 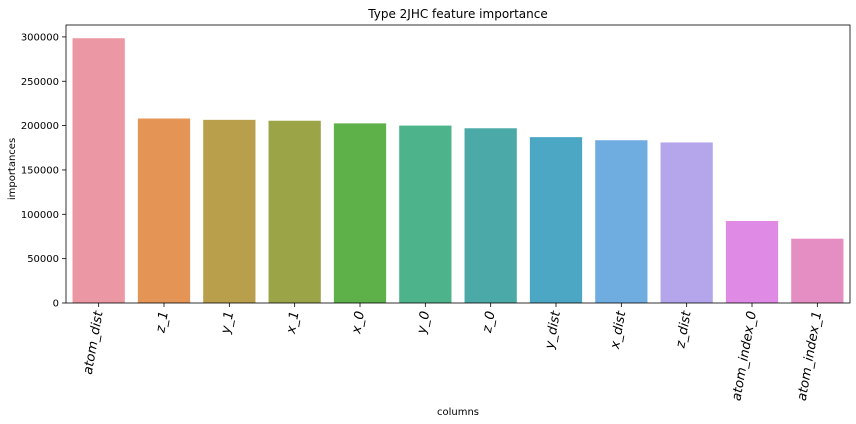 What do you see at coordinates (619, 330) in the screenshot?
I see `x-tick-label: x_dist` at bounding box center [619, 330].